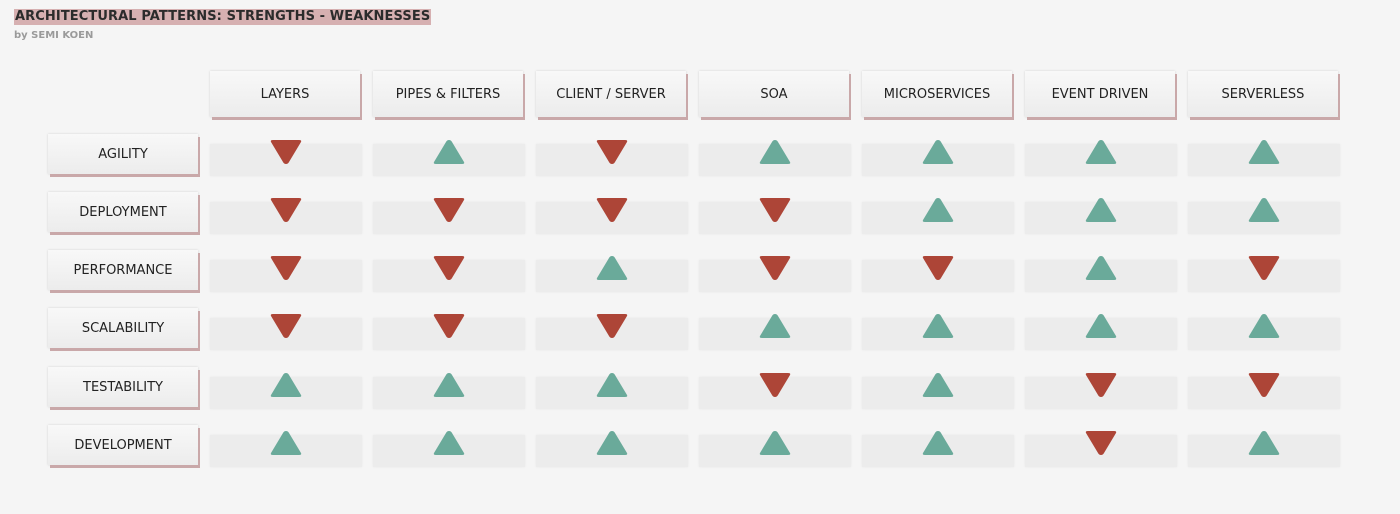  I want to click on row-header-agility: AGILITY, so click(123, 154).